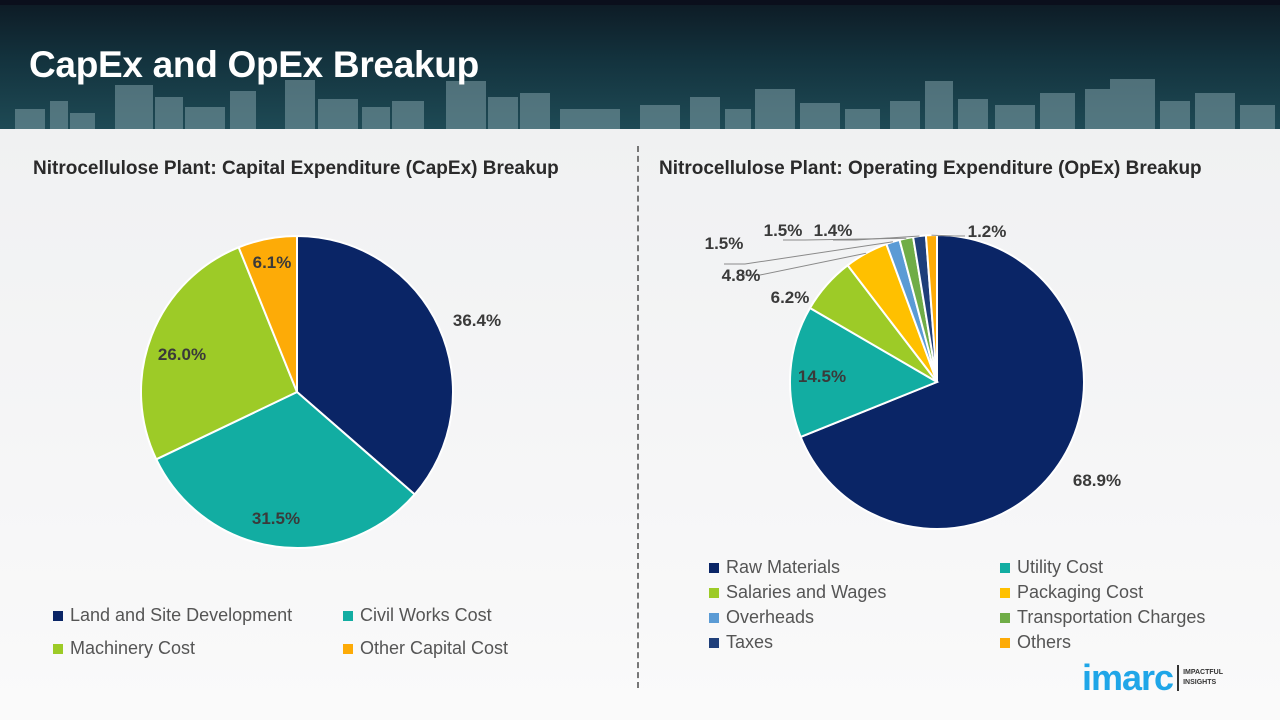 This screenshot has height=720, width=1280. I want to click on opex-legend-item: Others, so click(1035, 642).